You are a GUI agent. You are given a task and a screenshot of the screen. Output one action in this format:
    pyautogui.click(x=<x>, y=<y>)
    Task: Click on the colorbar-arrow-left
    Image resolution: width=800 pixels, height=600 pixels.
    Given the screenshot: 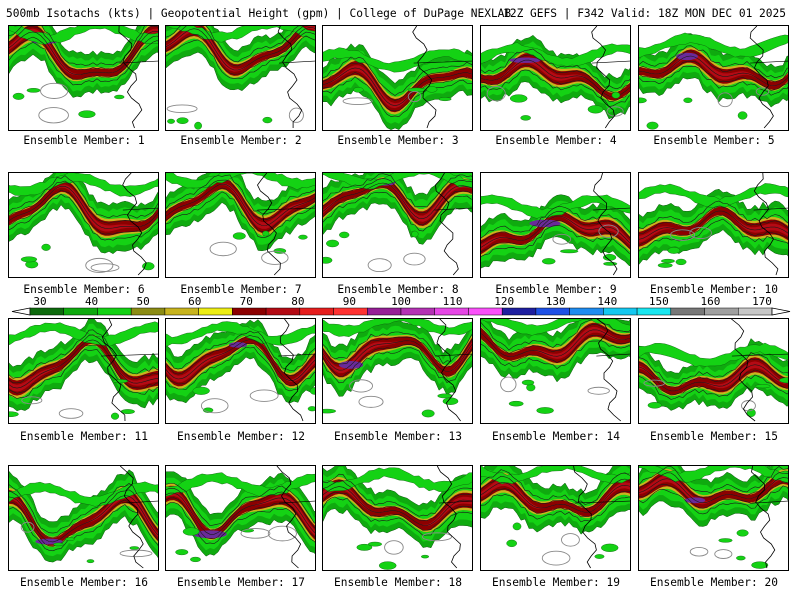 What is the action you would take?
    pyautogui.click(x=21, y=311)
    